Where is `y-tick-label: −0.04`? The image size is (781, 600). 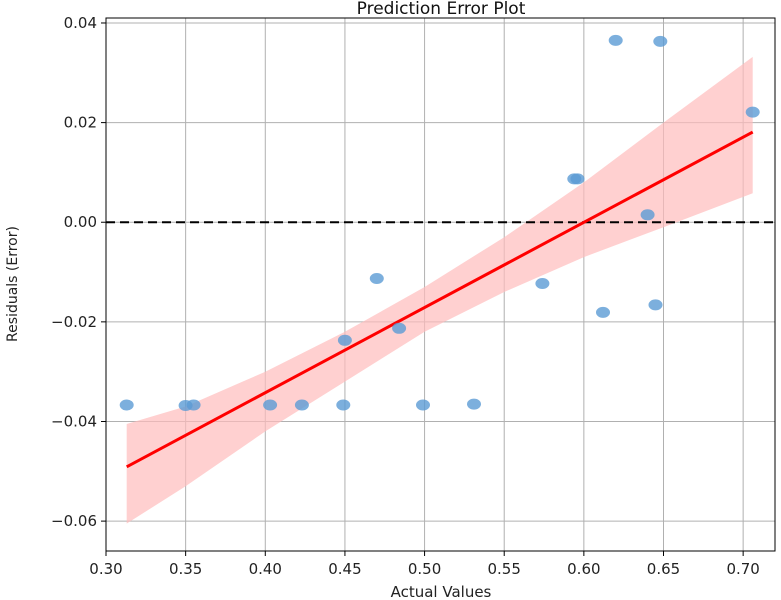 y-tick-label: −0.04 is located at coordinates (74, 421).